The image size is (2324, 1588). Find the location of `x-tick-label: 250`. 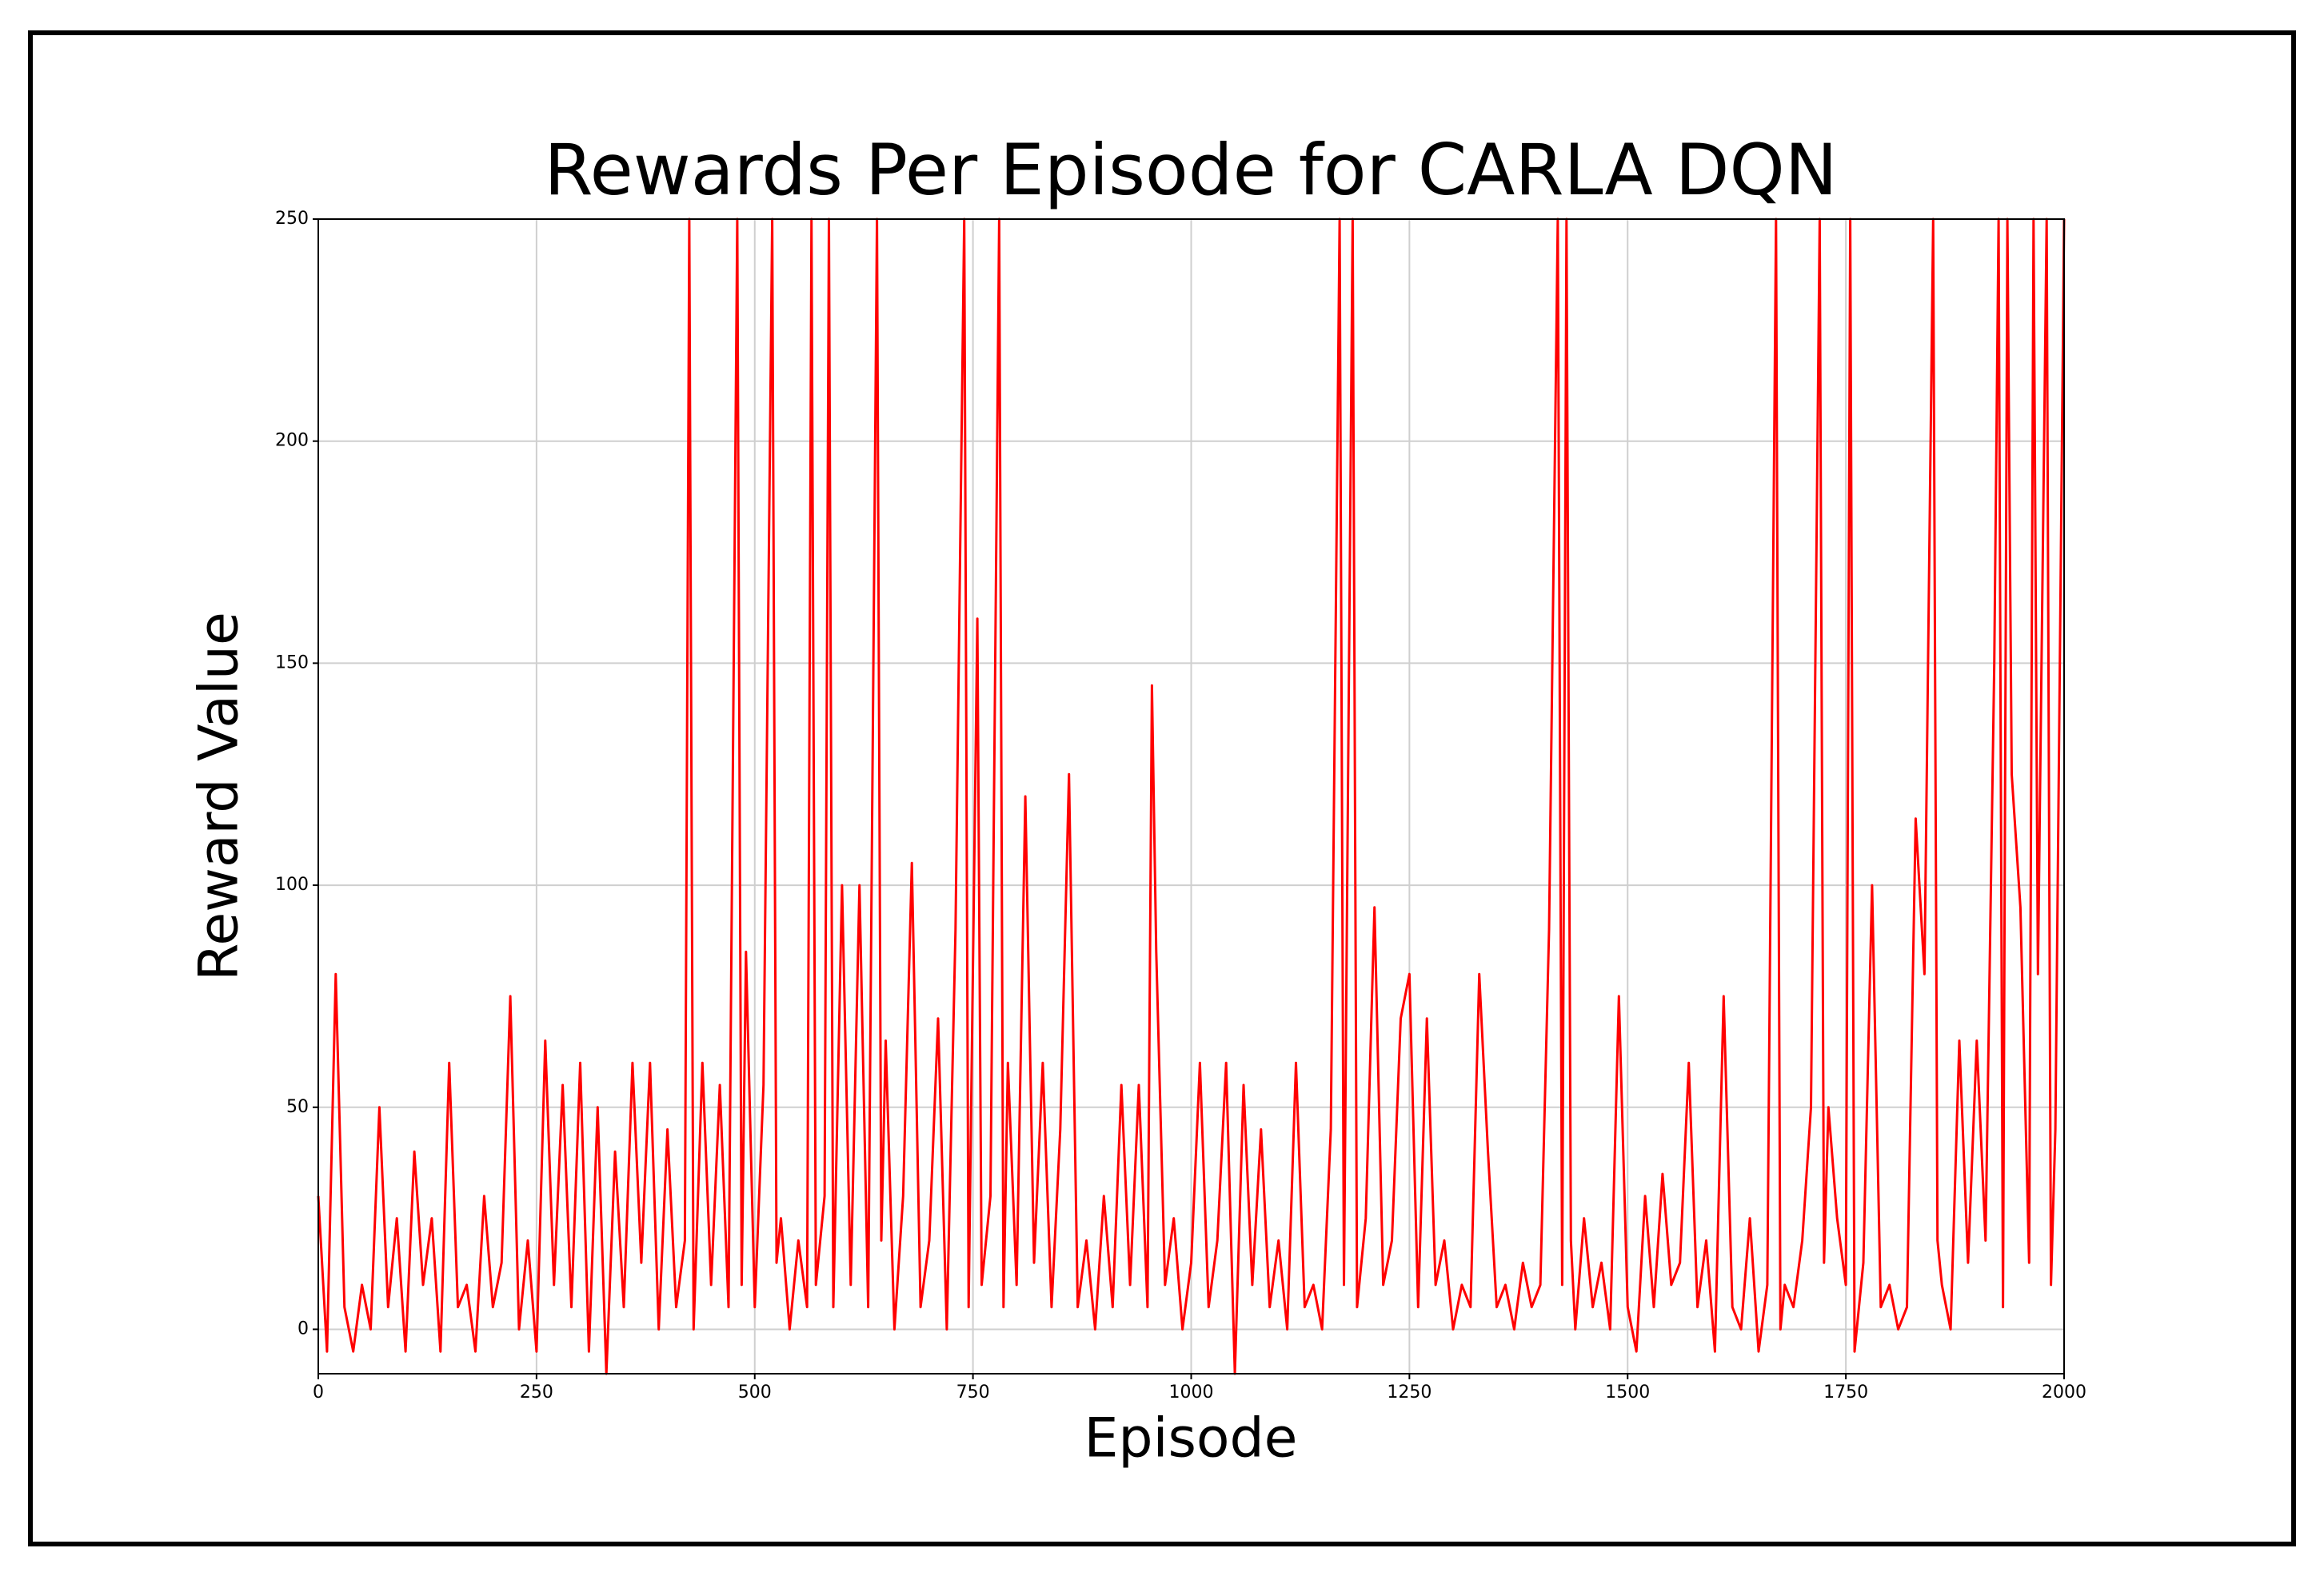

x-tick-label: 250 is located at coordinates (536, 1392).